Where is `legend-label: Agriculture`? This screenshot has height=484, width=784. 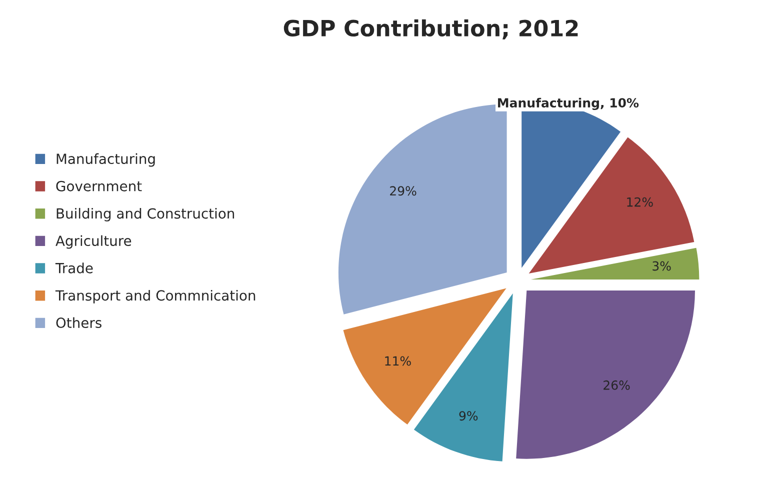 legend-label: Agriculture is located at coordinates (94, 242).